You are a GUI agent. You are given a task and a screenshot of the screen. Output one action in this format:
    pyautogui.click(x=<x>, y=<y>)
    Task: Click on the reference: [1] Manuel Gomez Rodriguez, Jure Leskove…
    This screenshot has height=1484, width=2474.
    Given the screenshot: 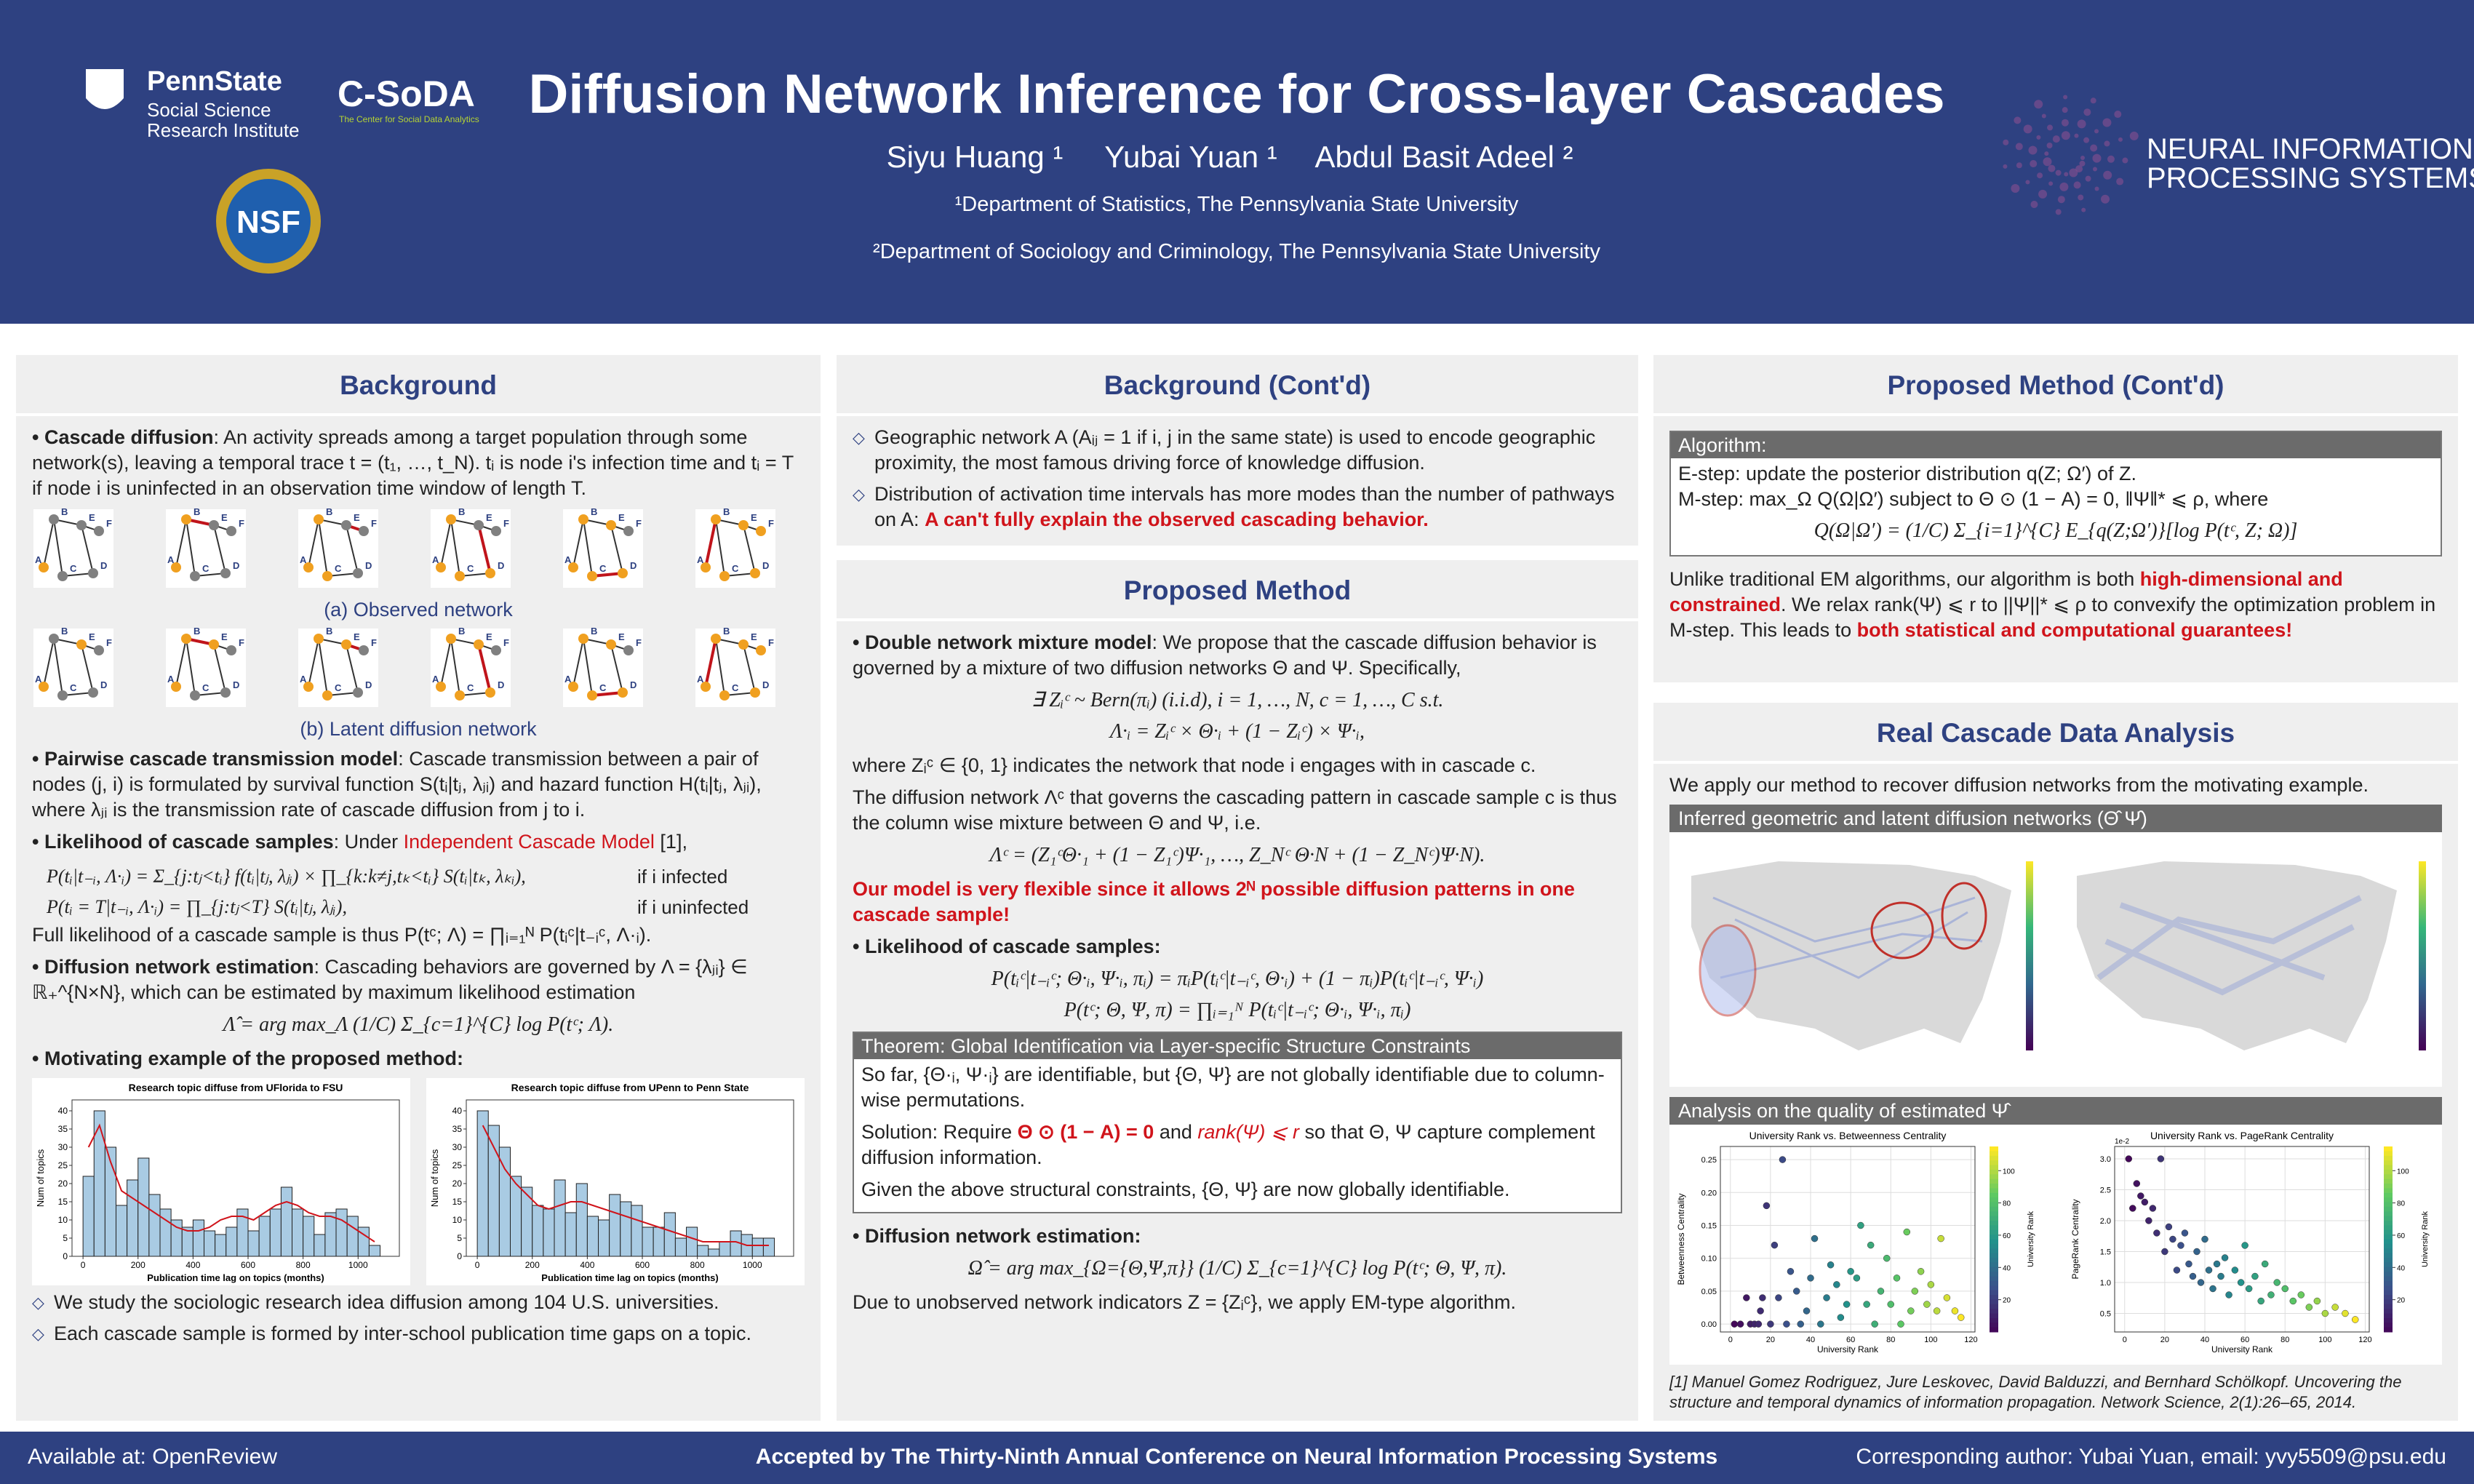 What is the action you would take?
    pyautogui.click(x=2036, y=1392)
    